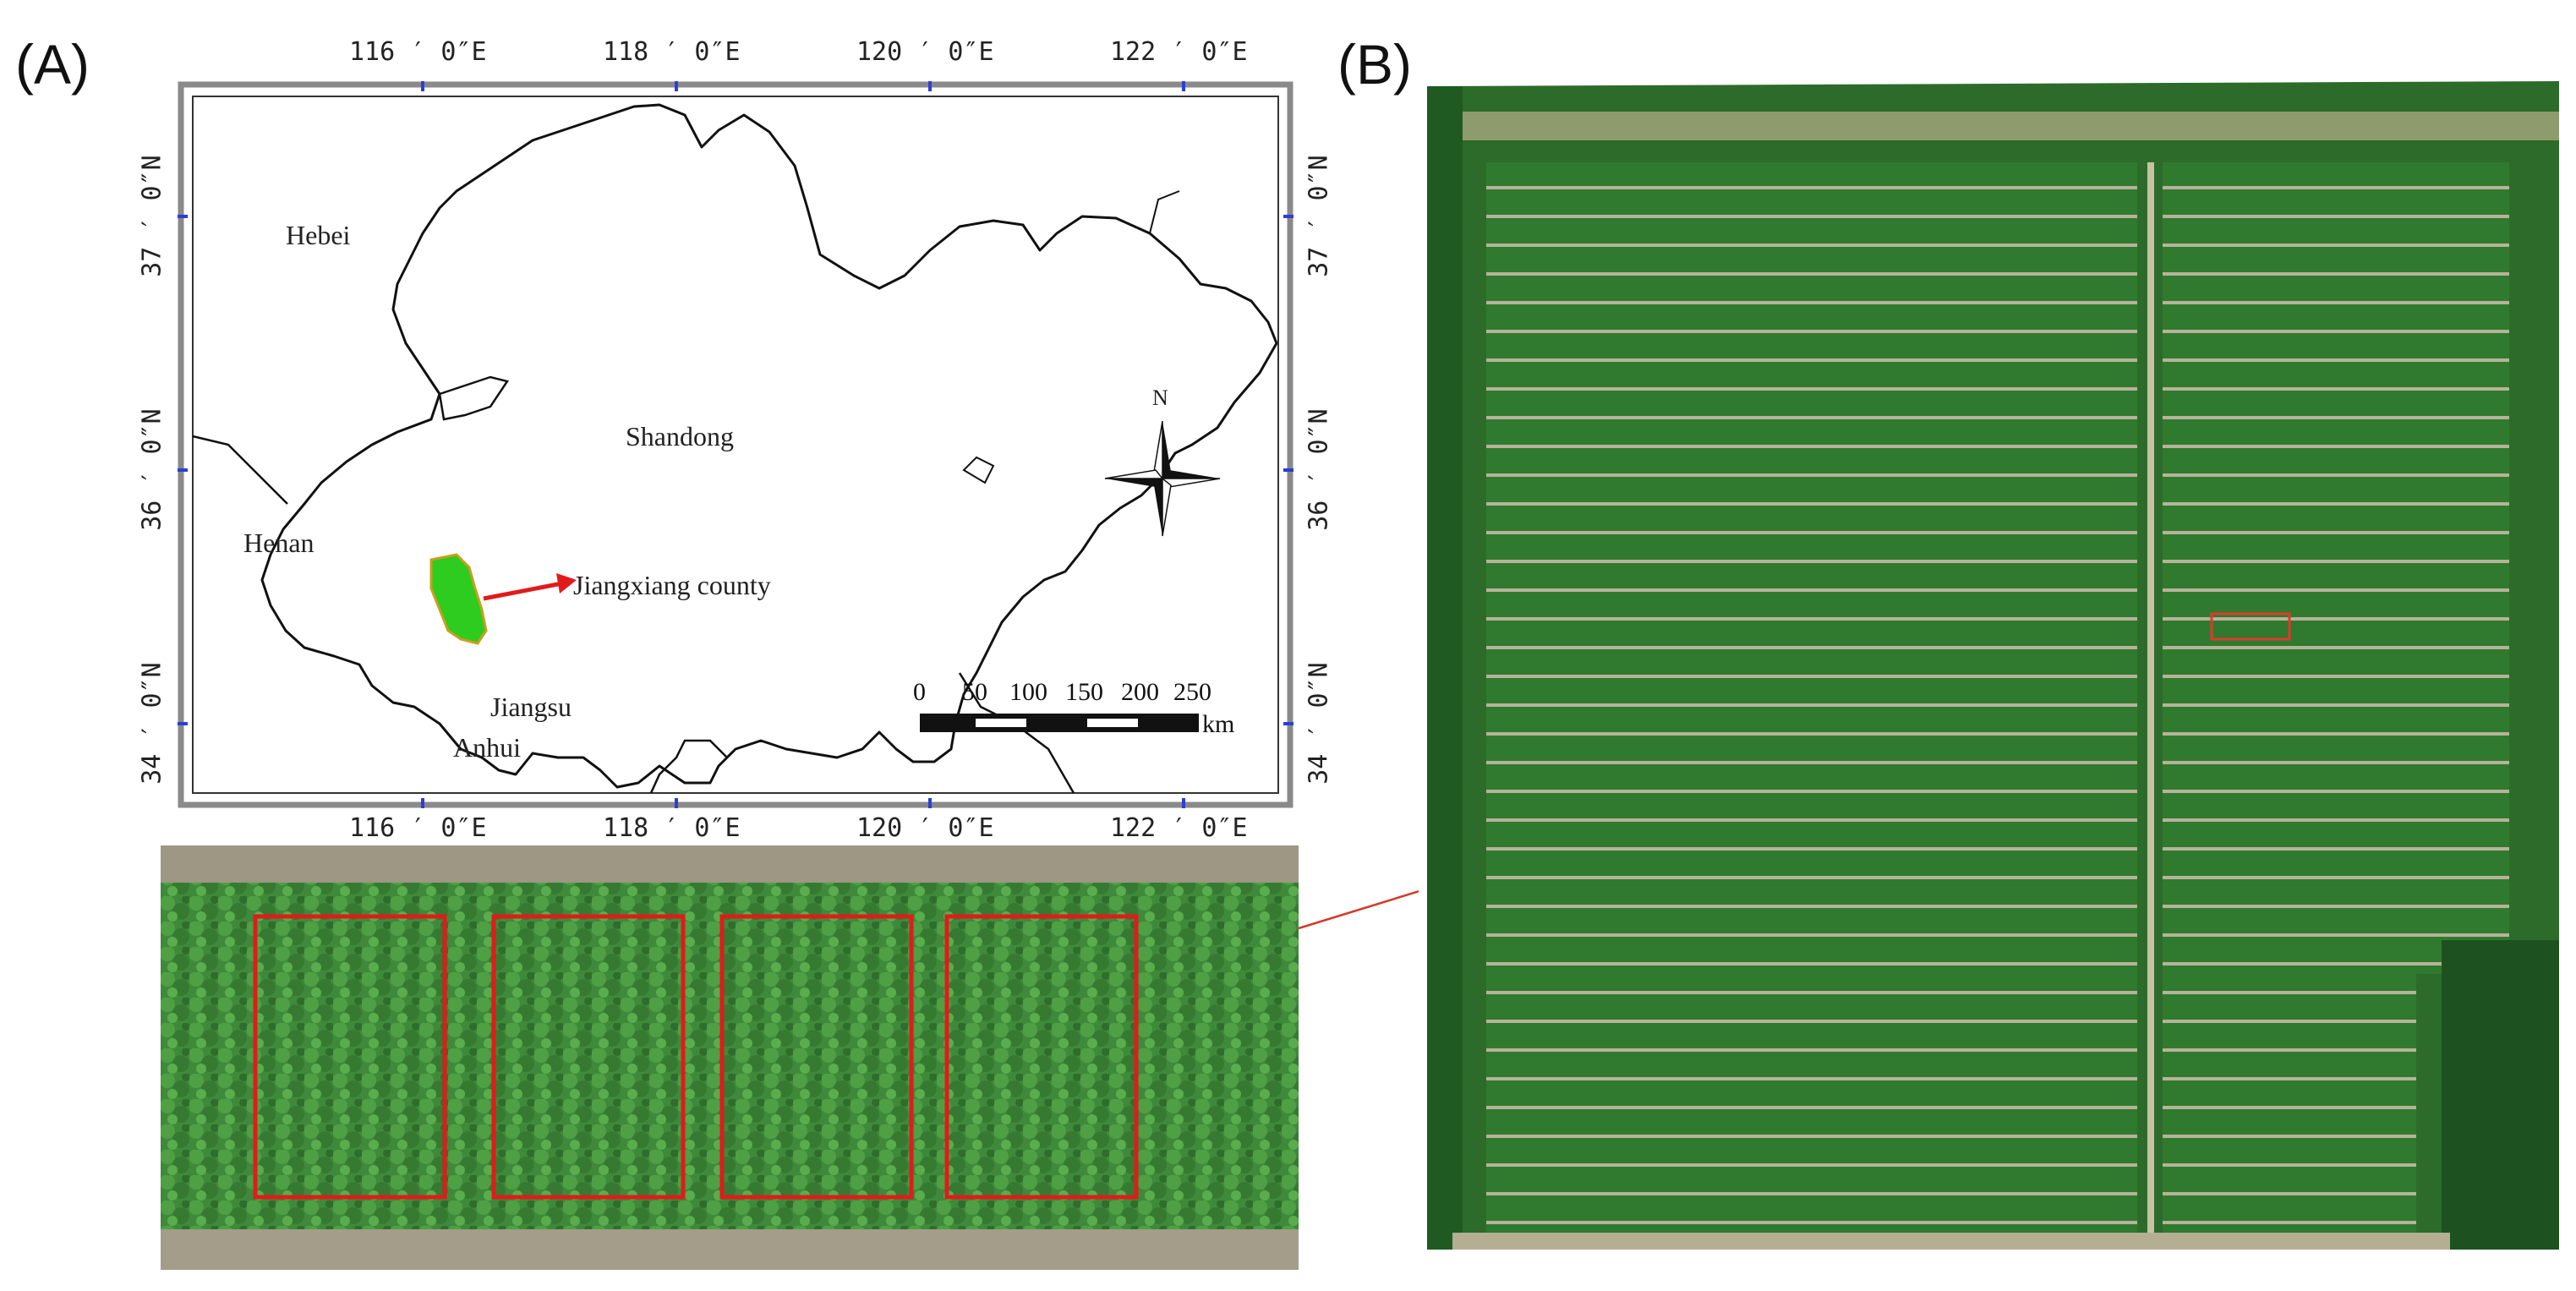  Describe the element at coordinates (240, 470) in the screenshot. I see `hebei-boundary` at that location.